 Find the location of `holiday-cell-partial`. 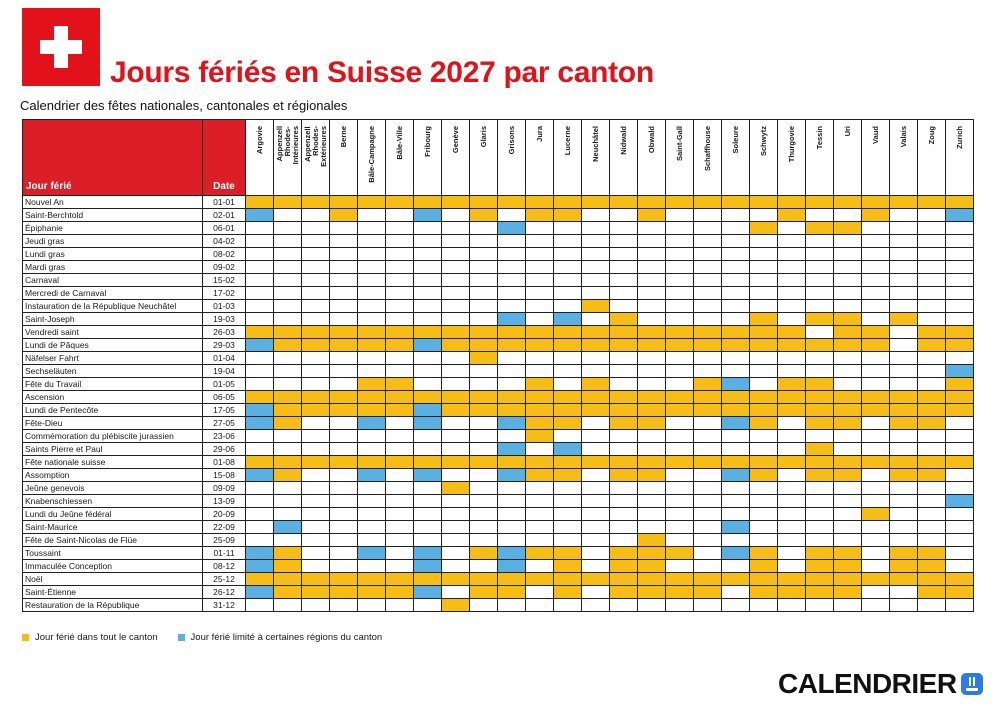

holiday-cell-partial is located at coordinates (511, 449).